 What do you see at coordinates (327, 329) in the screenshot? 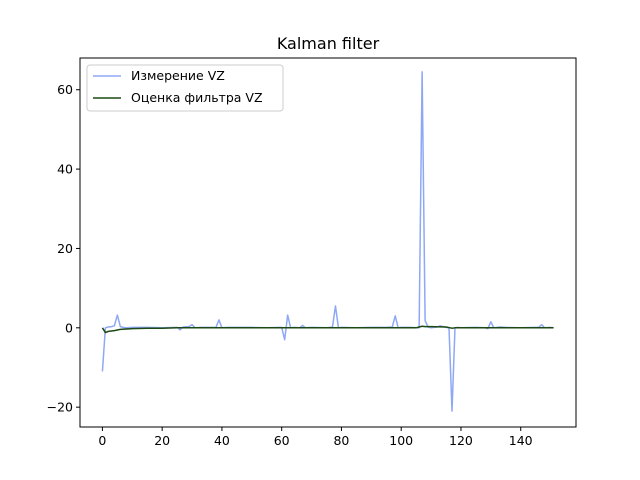
I see `series-line-filter-estimate` at bounding box center [327, 329].